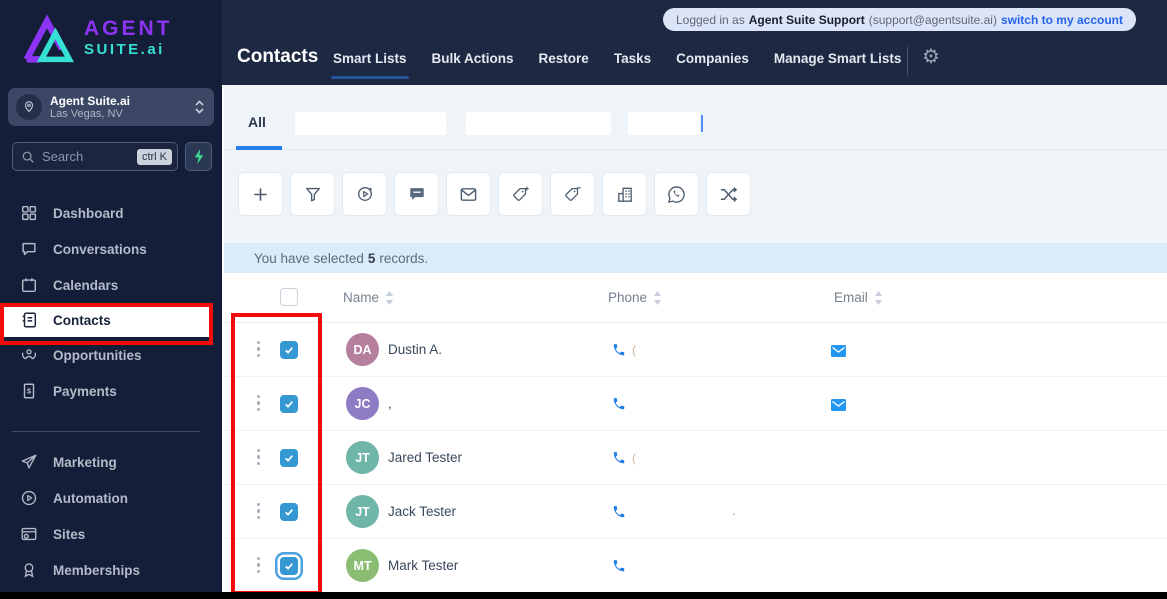  I want to click on plus-icon, so click(260, 194).